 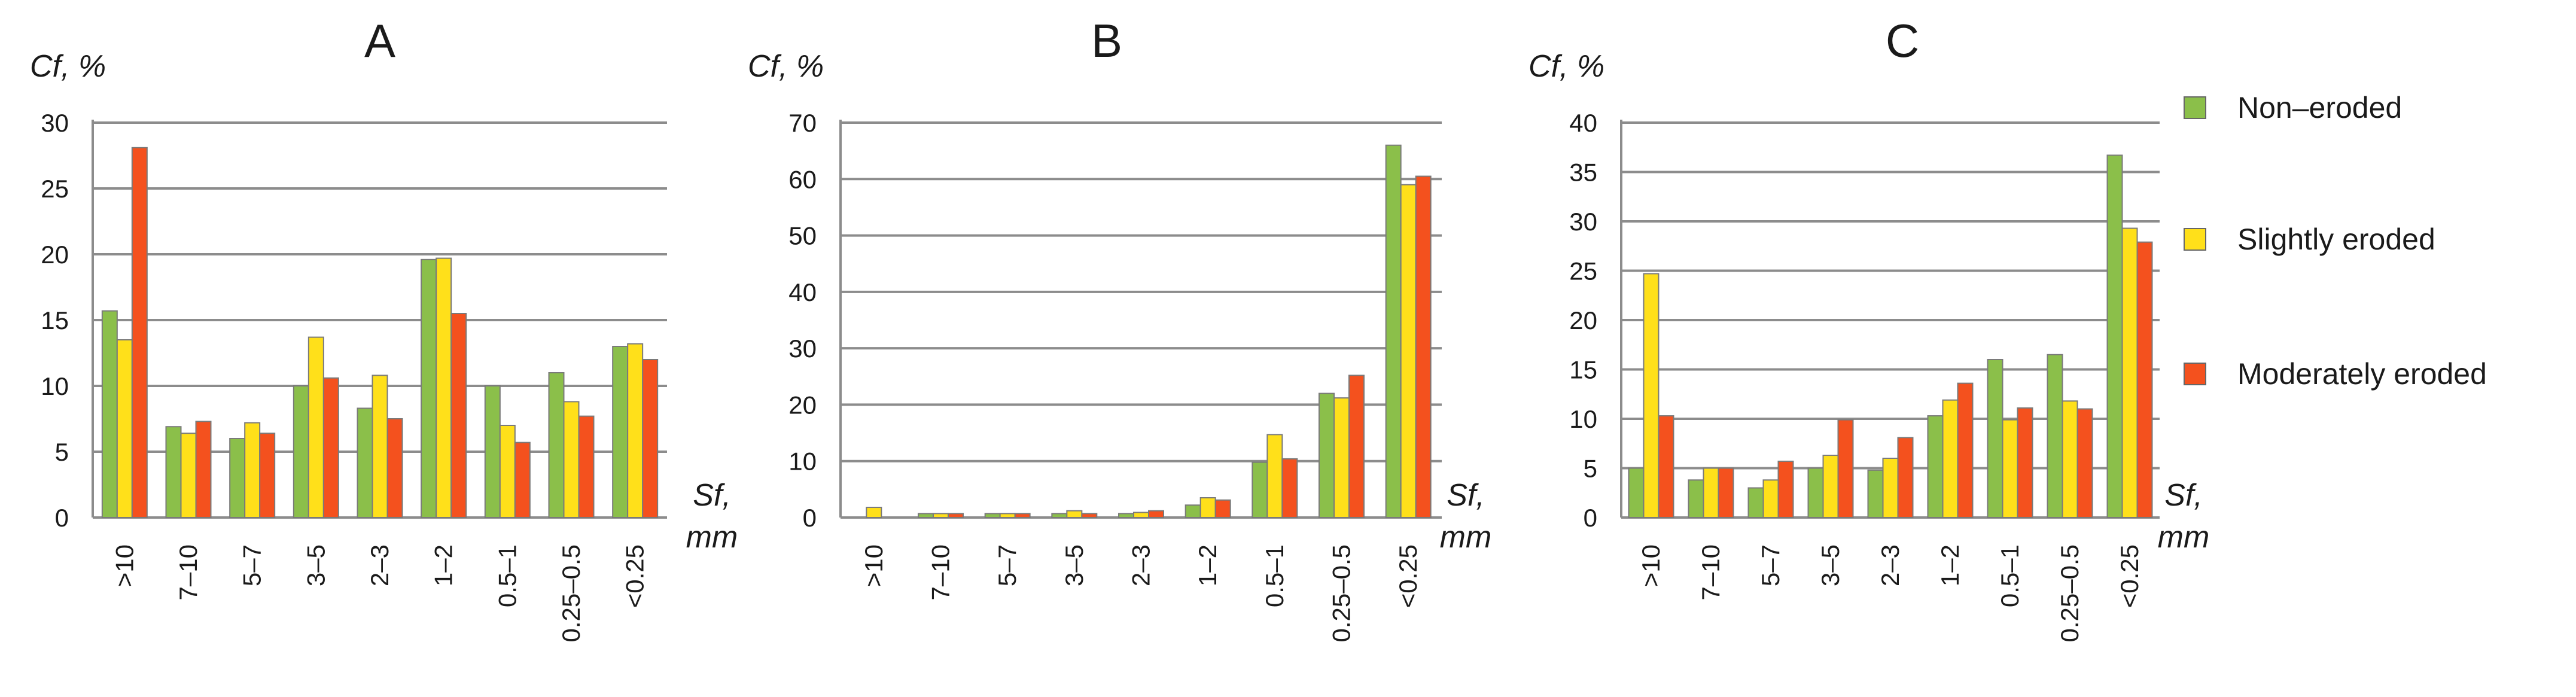 I want to click on x-axis-label-line2: mm, so click(x=2184, y=537).